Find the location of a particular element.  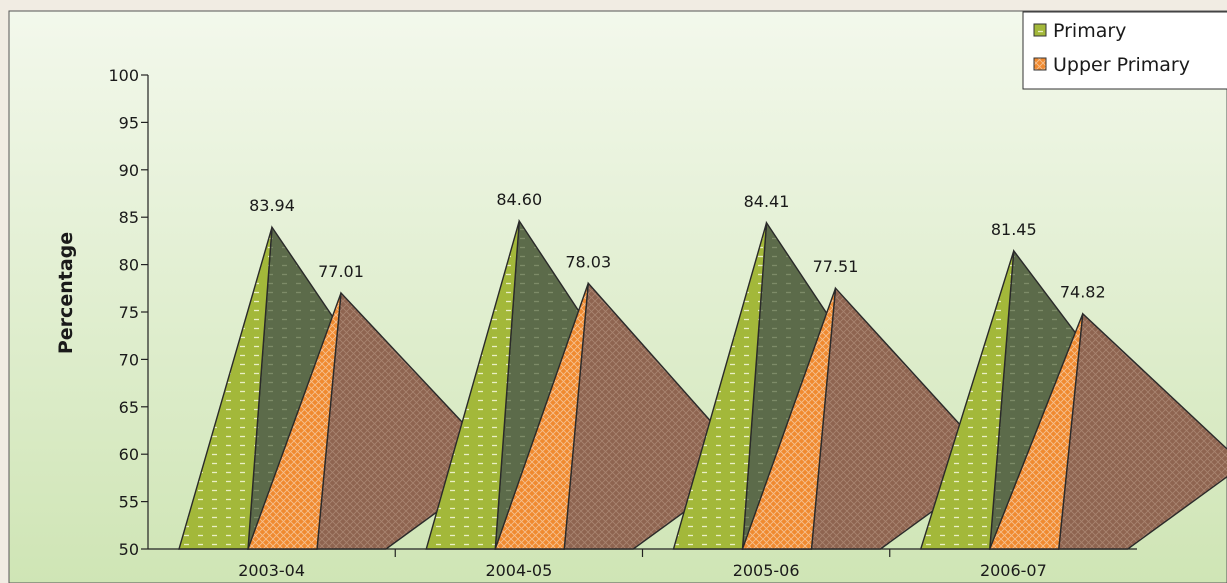

legend-box is located at coordinates (1124, 50).